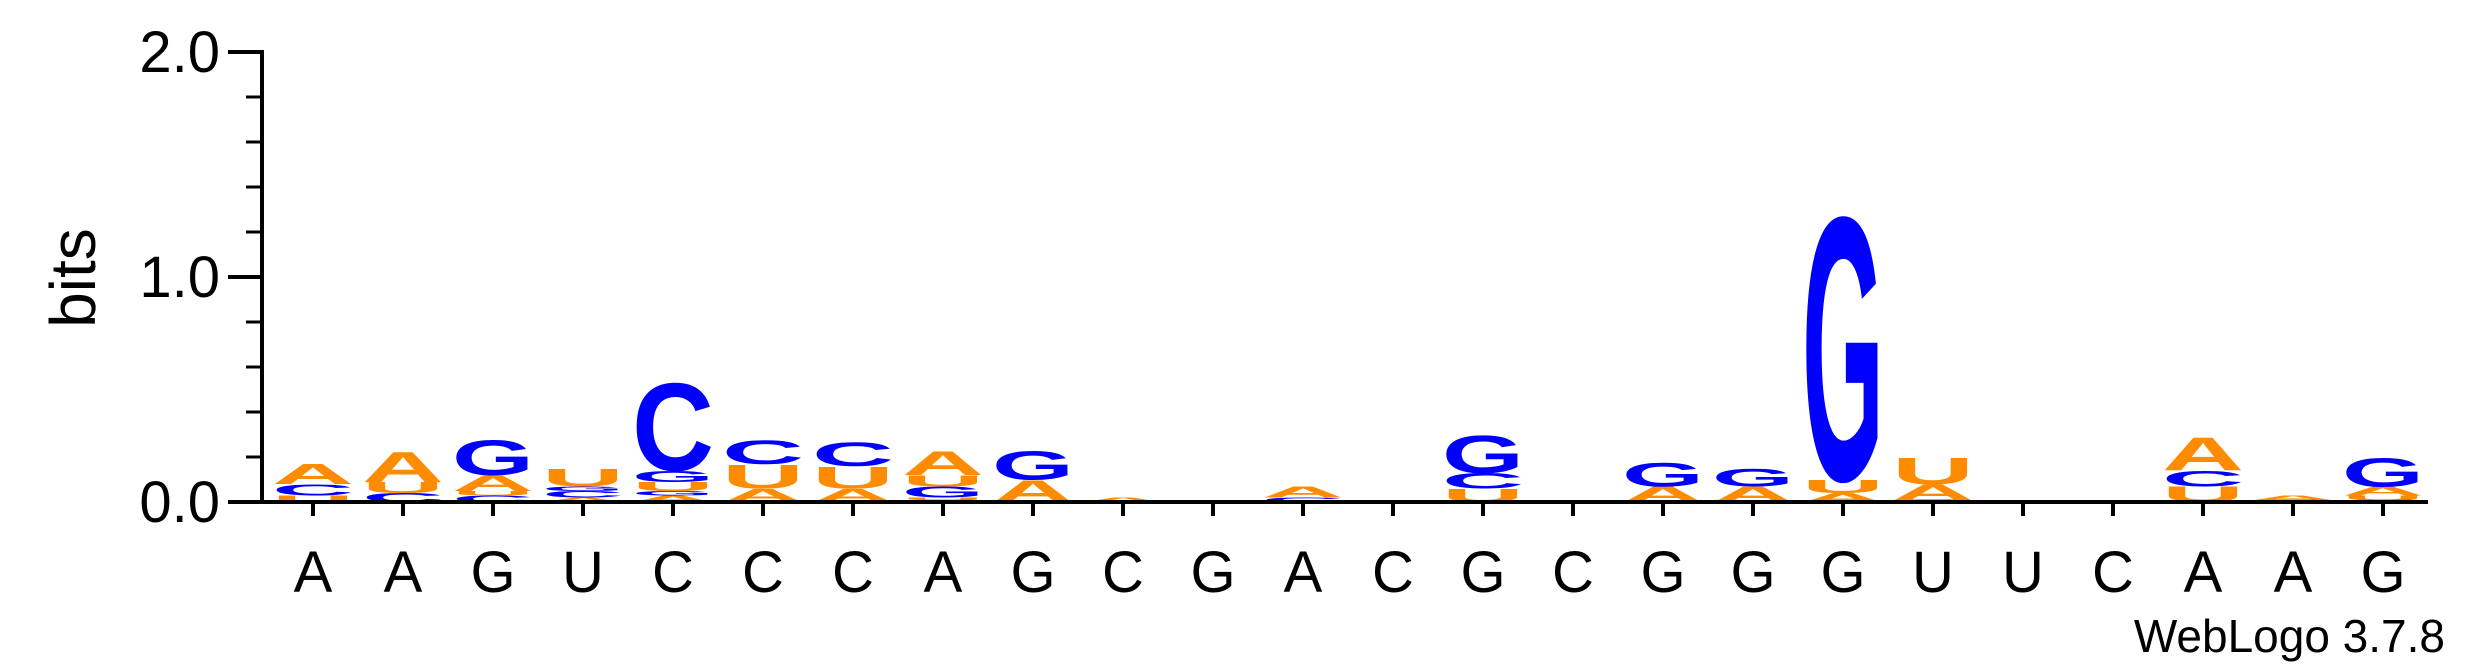 This screenshot has height=667, width=2475. I want to click on stack-10: A, so click(1123, 499).